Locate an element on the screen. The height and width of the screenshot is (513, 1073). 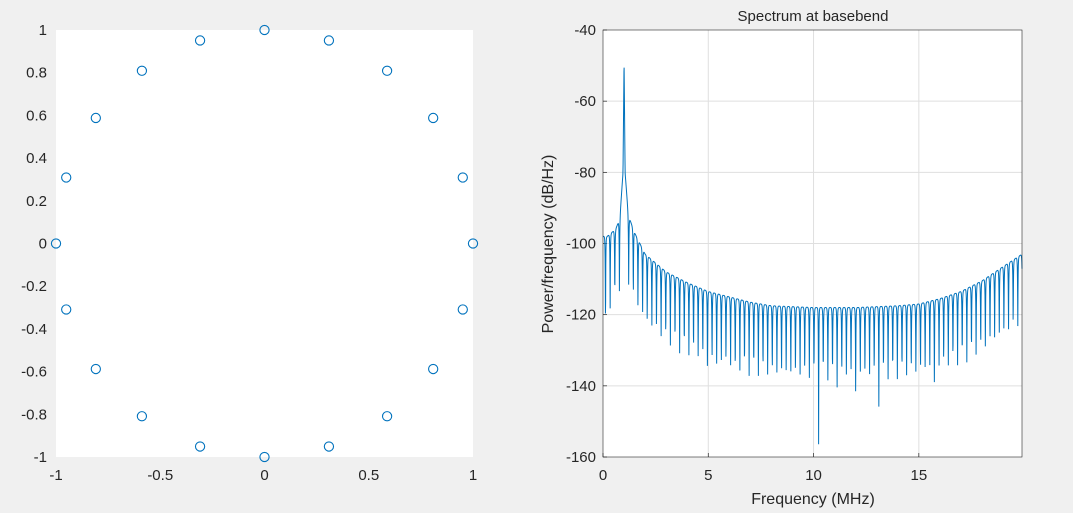
x-tick-label: 10 is located at coordinates (813, 475).